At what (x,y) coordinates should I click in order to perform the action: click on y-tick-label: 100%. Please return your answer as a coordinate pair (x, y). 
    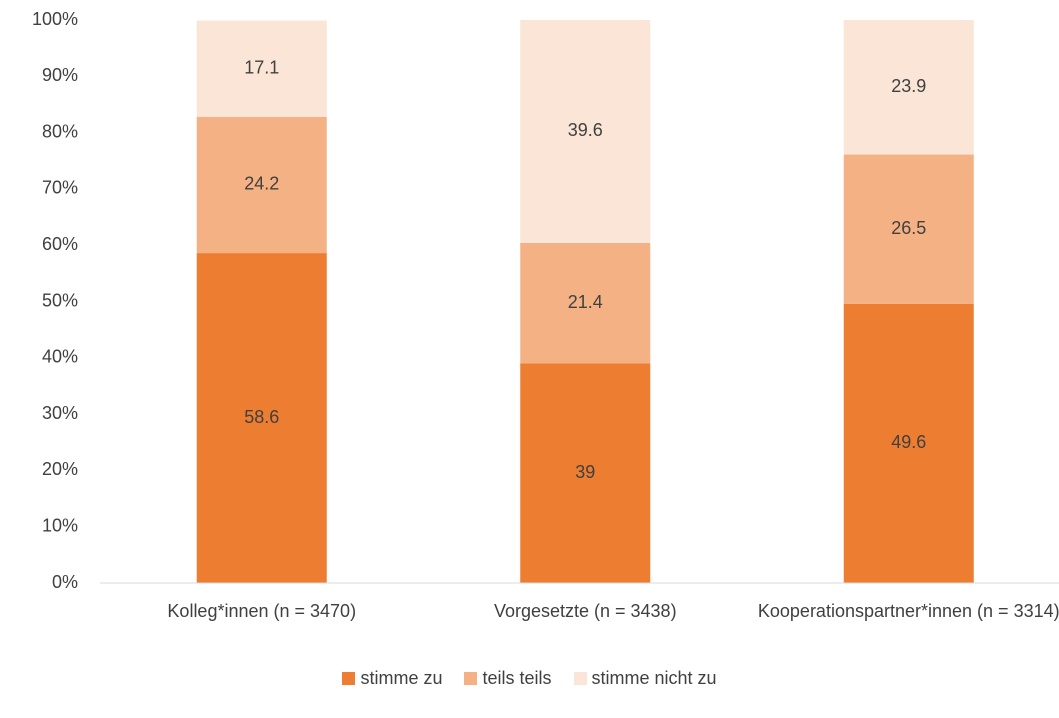
    Looking at the image, I should click on (55, 19).